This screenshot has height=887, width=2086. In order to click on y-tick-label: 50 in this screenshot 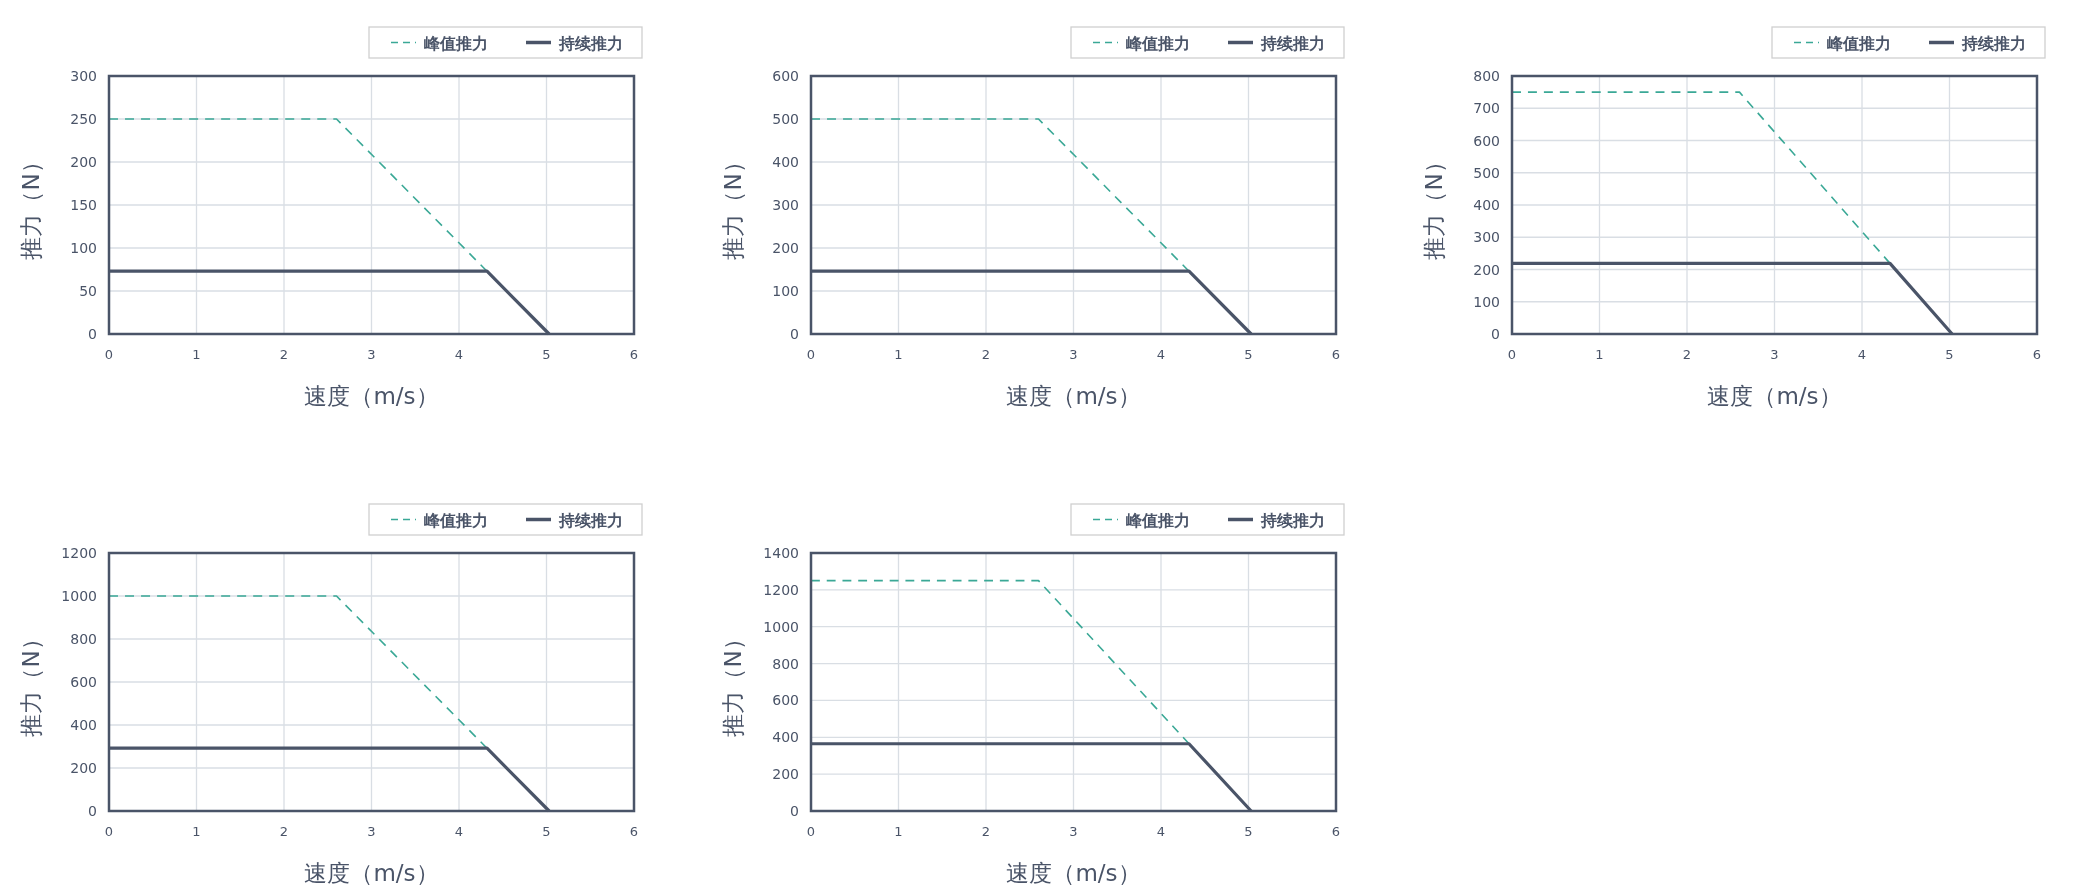, I will do `click(88, 291)`.